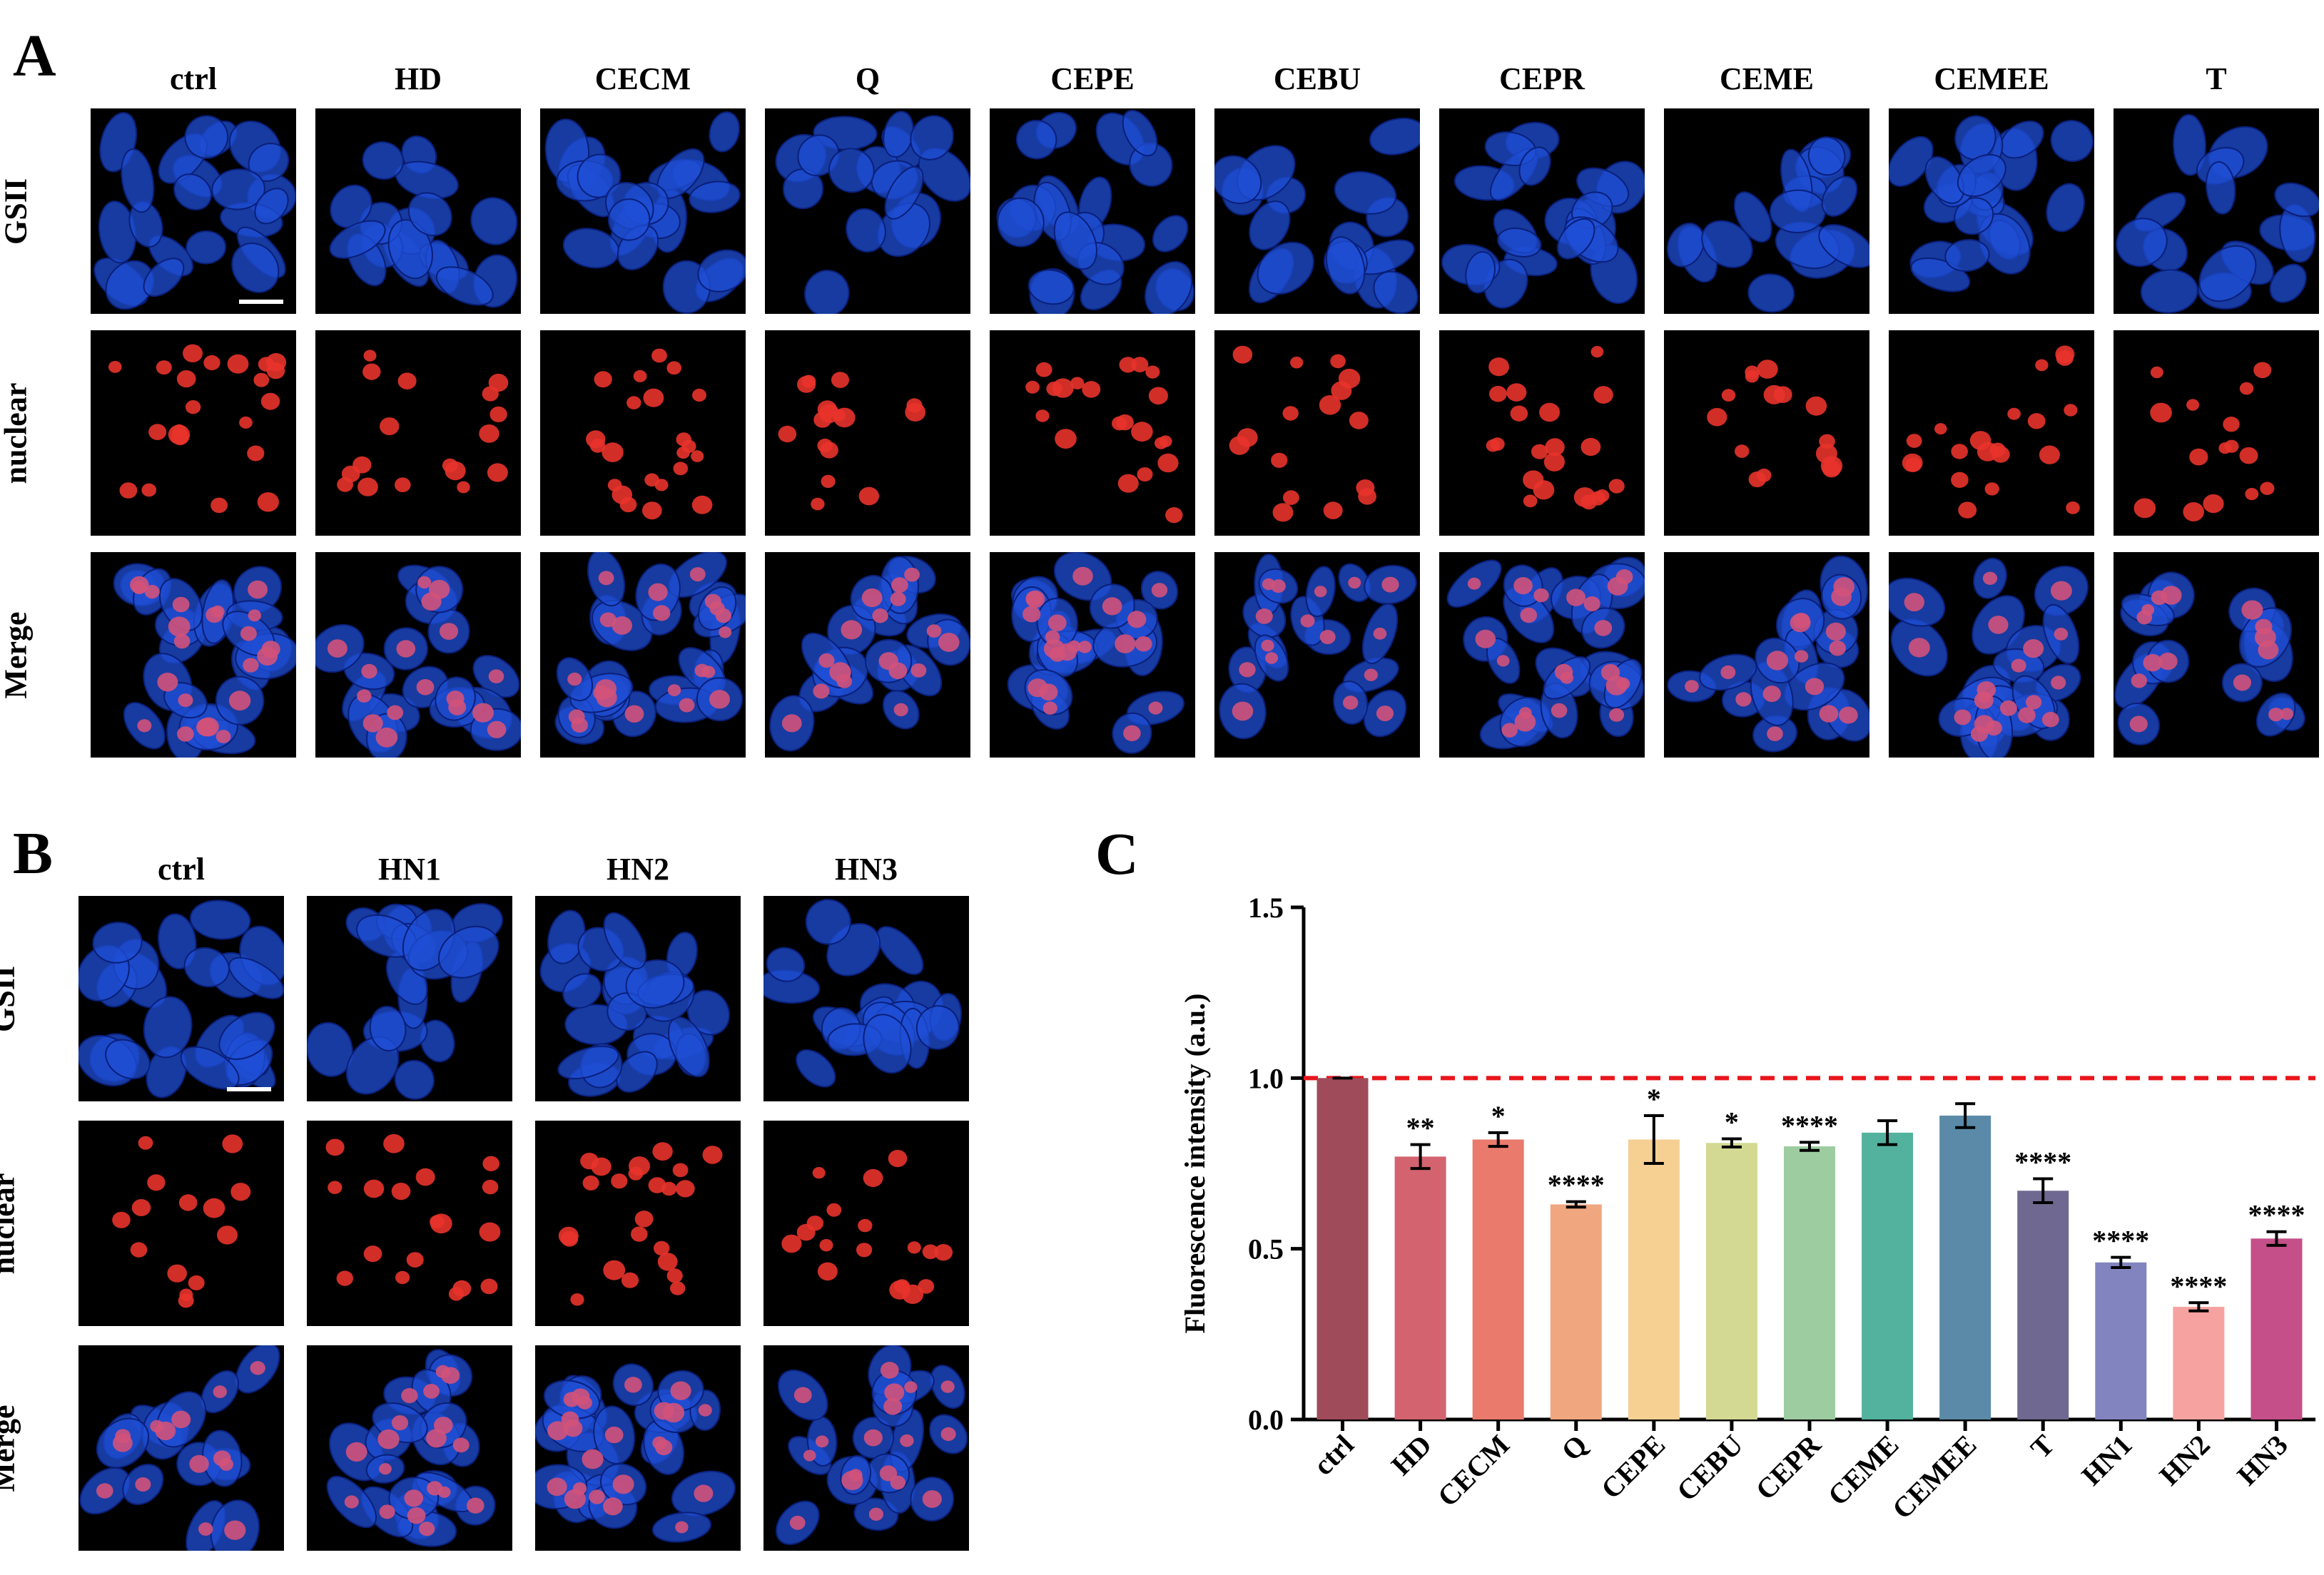  What do you see at coordinates (1574, 1448) in the screenshot?
I see `x-tick-label: Q` at bounding box center [1574, 1448].